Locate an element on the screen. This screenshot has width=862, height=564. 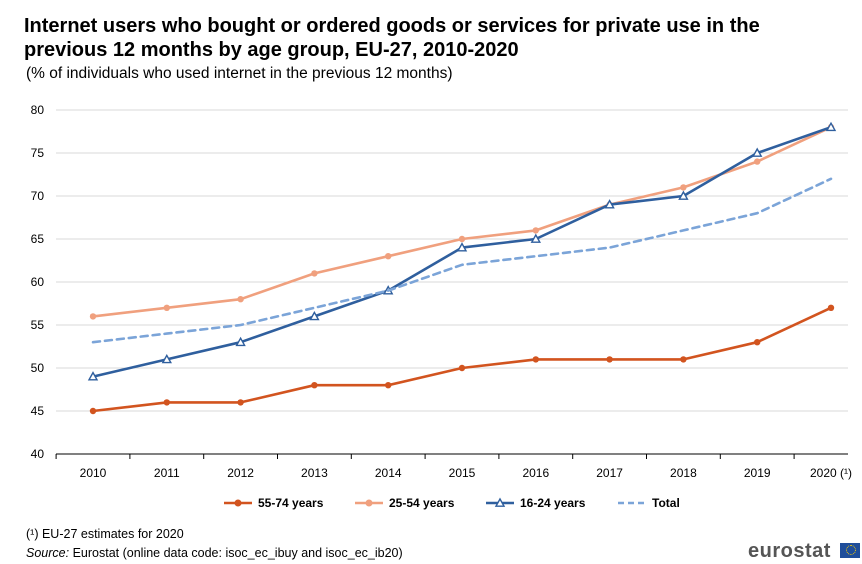
y-tick-label: 65 is located at coordinates (38, 239).